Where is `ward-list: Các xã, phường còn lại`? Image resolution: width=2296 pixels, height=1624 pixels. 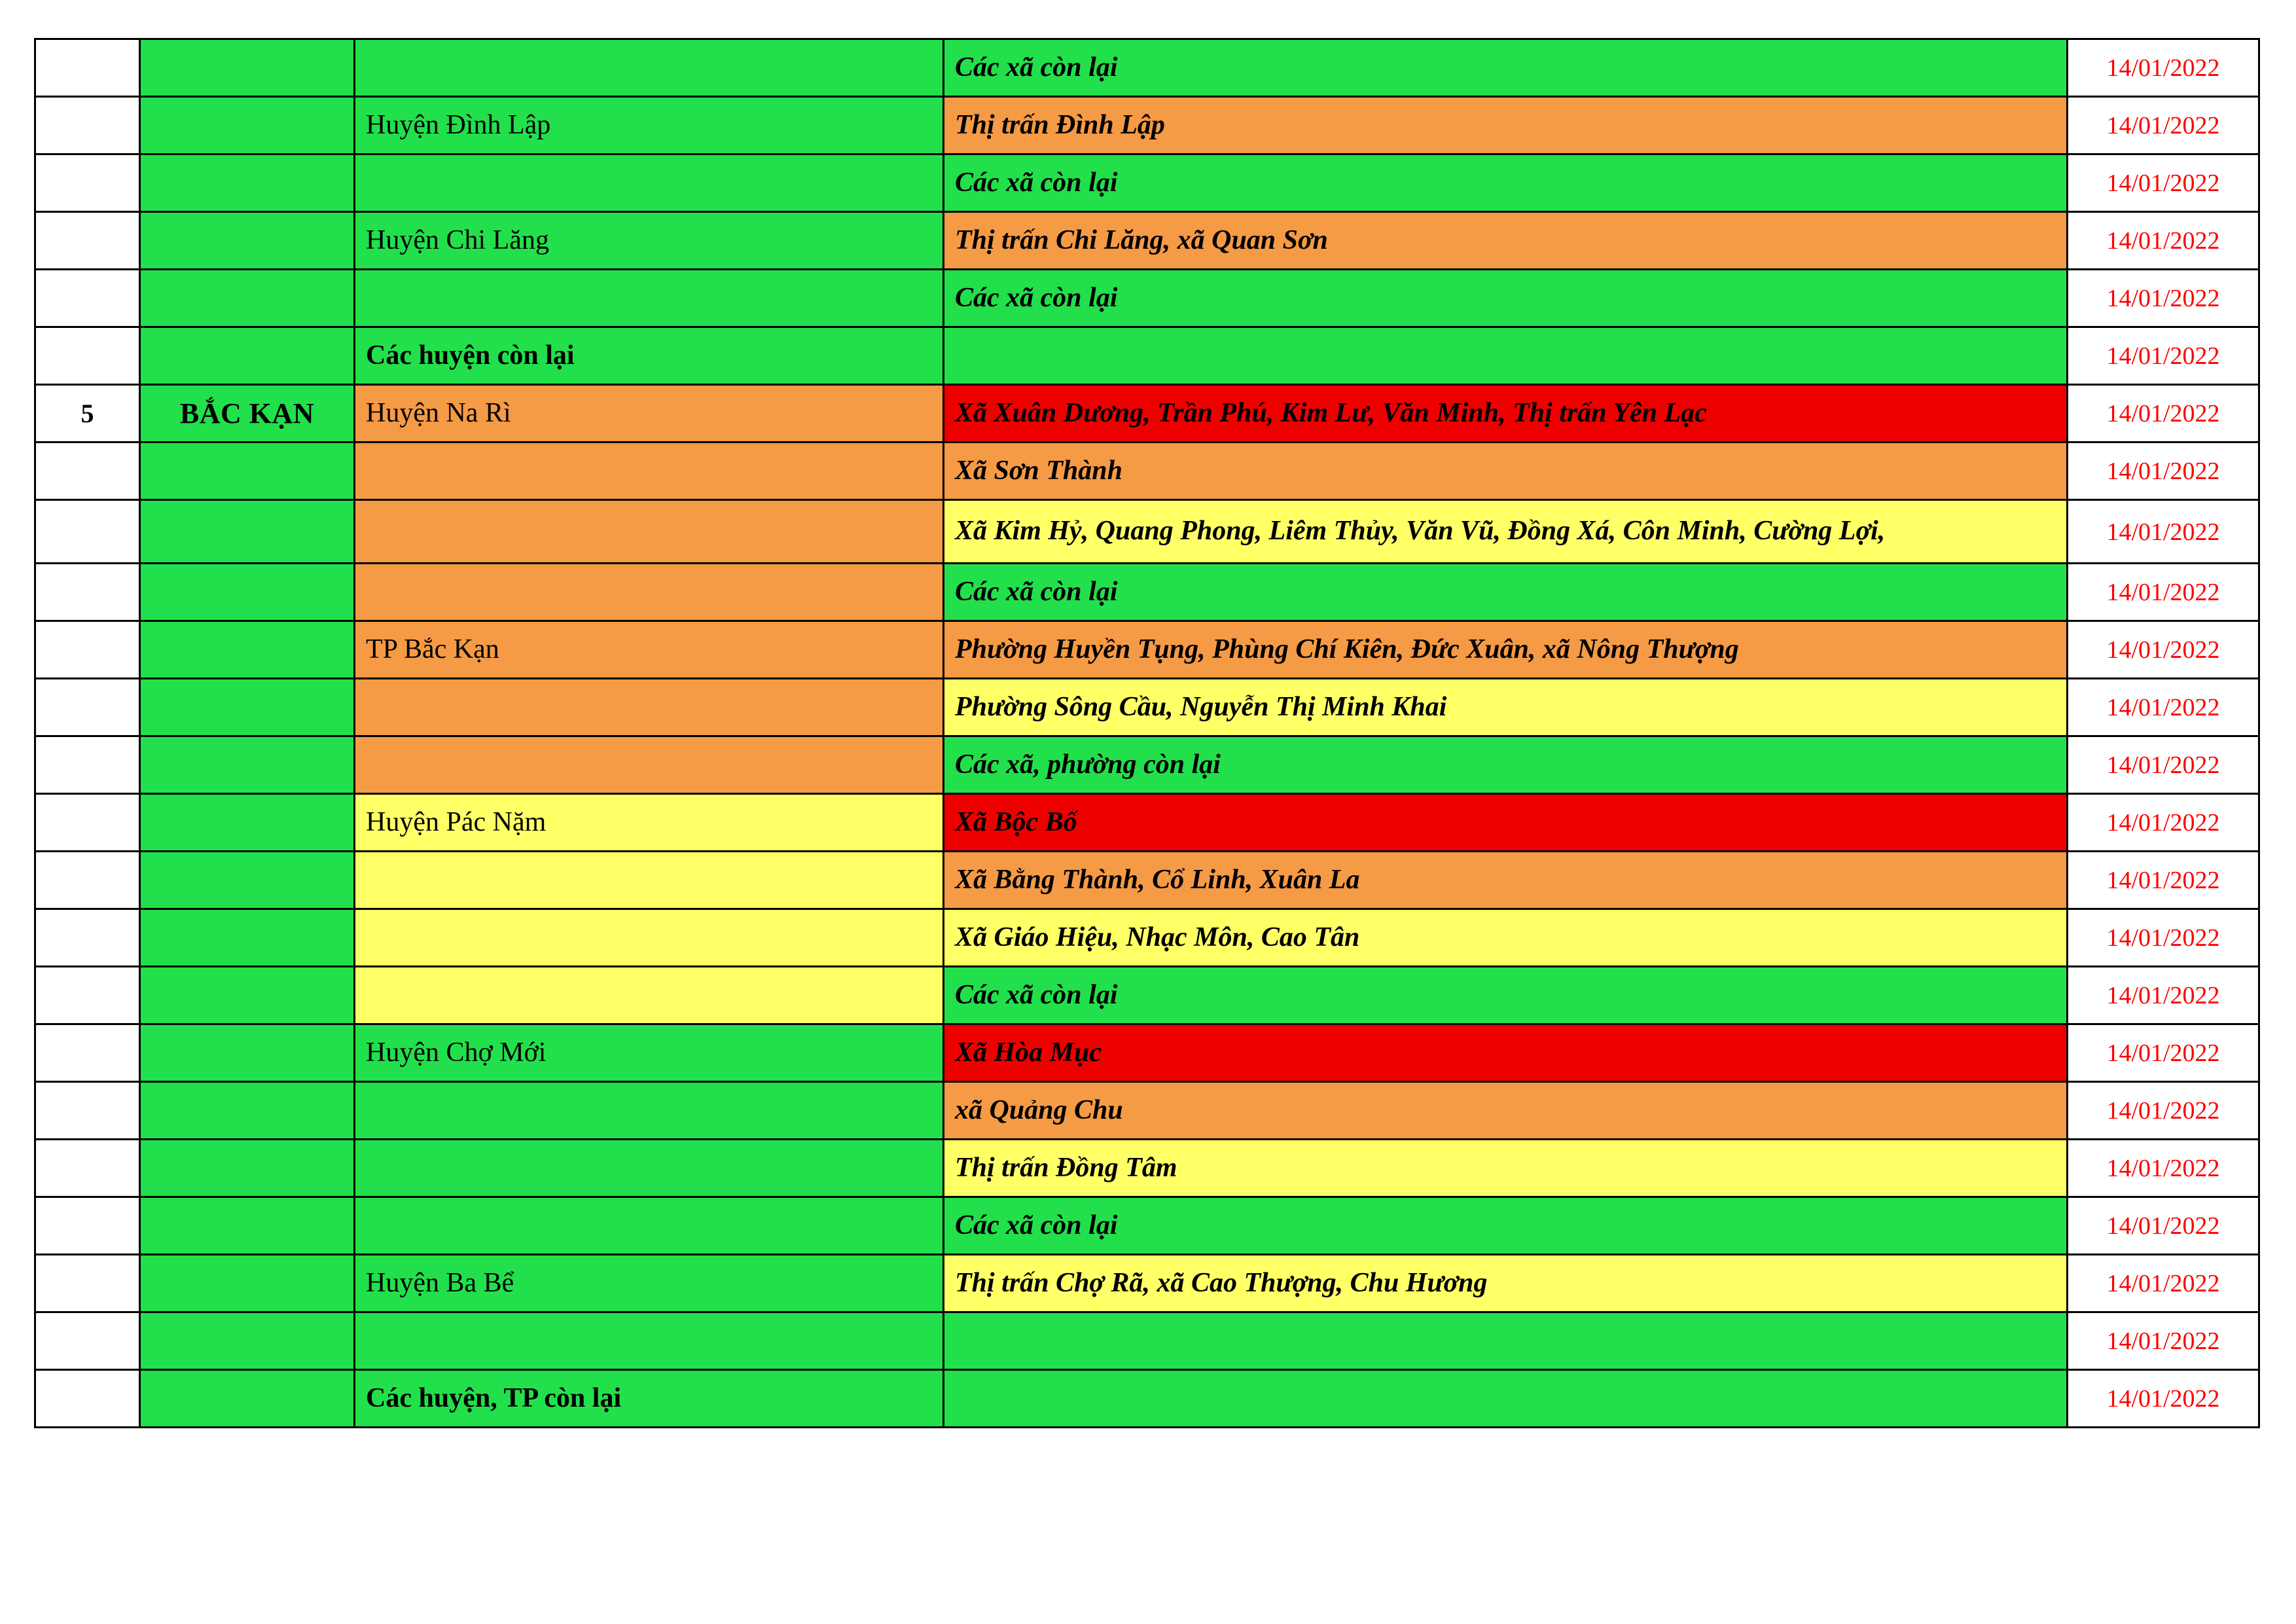
ward-list: Các xã, phường còn lại is located at coordinates (1088, 764).